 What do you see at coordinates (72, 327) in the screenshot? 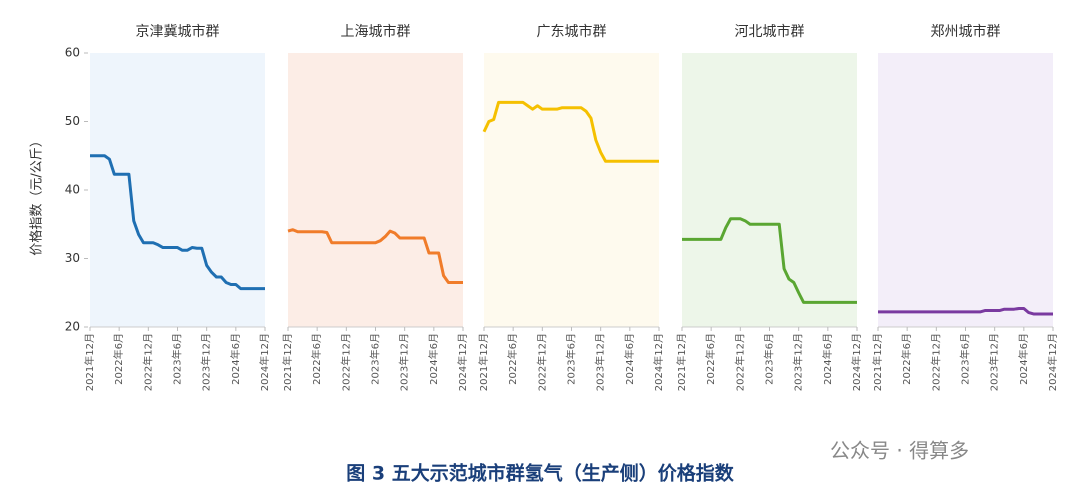
I see `y-tick-label: 20` at bounding box center [72, 327].